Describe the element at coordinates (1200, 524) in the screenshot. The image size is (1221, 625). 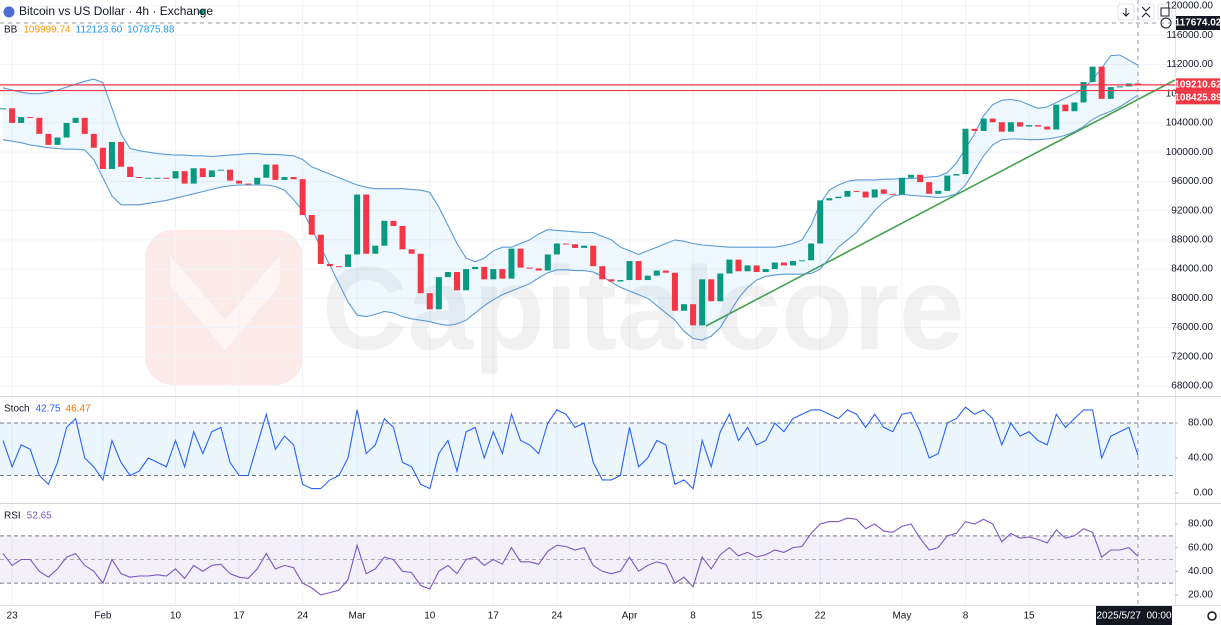
I see `y-tick-label: 80.00` at that location.